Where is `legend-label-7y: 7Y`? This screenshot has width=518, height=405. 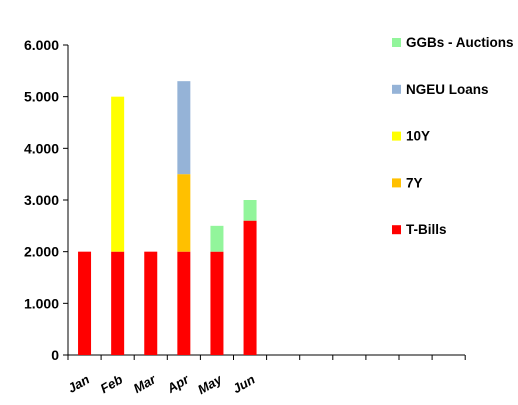
legend-label-7y: 7Y is located at coordinates (414, 182).